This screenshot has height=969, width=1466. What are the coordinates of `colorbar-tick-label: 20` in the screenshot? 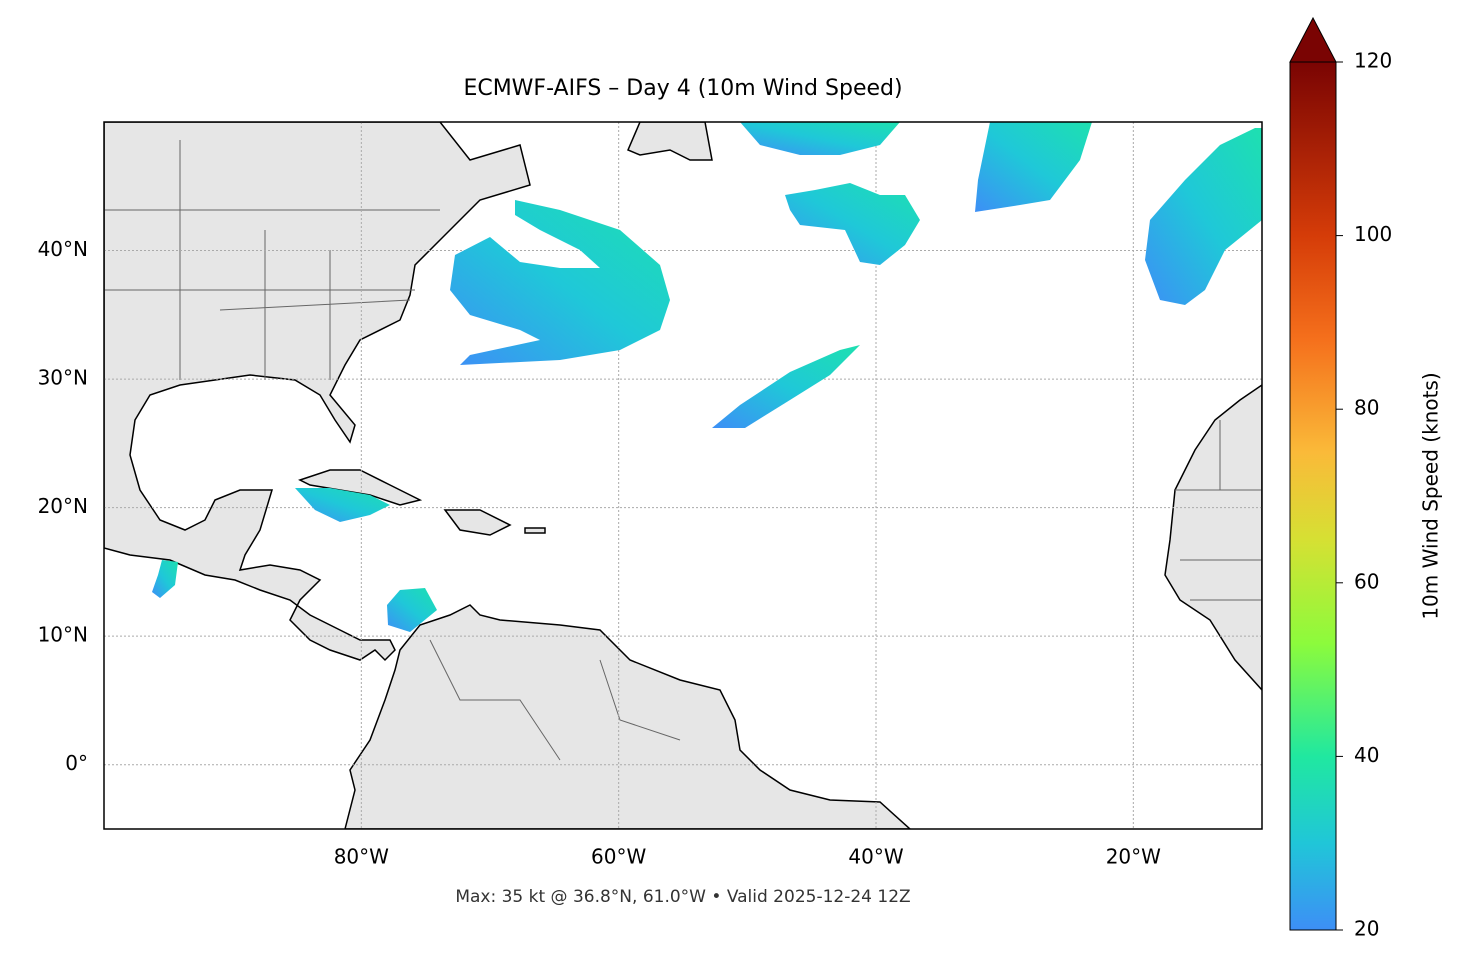 It's located at (1366, 929).